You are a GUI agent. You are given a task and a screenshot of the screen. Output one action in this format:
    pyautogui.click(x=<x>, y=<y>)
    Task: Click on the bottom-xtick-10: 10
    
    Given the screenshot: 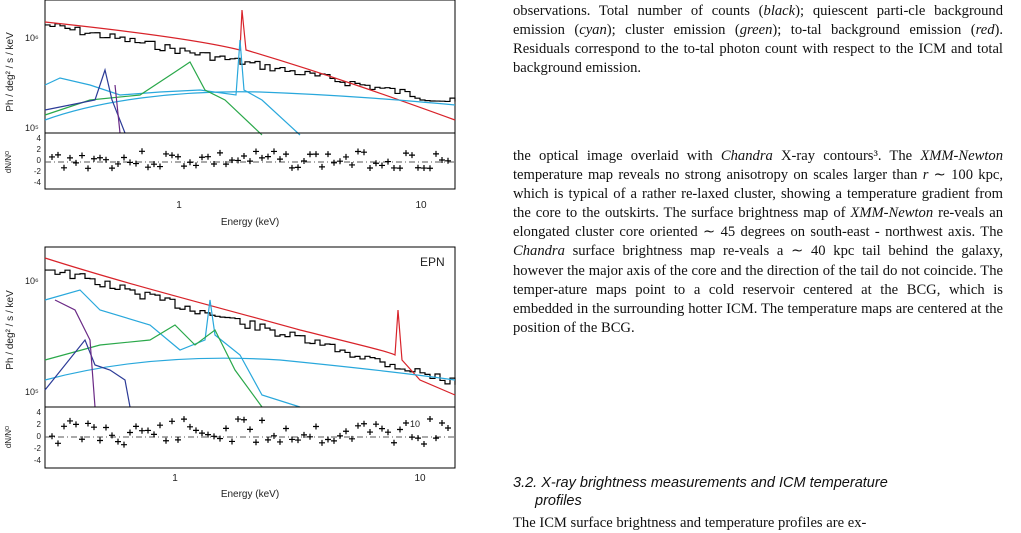 What is the action you would take?
    pyautogui.click(x=420, y=478)
    